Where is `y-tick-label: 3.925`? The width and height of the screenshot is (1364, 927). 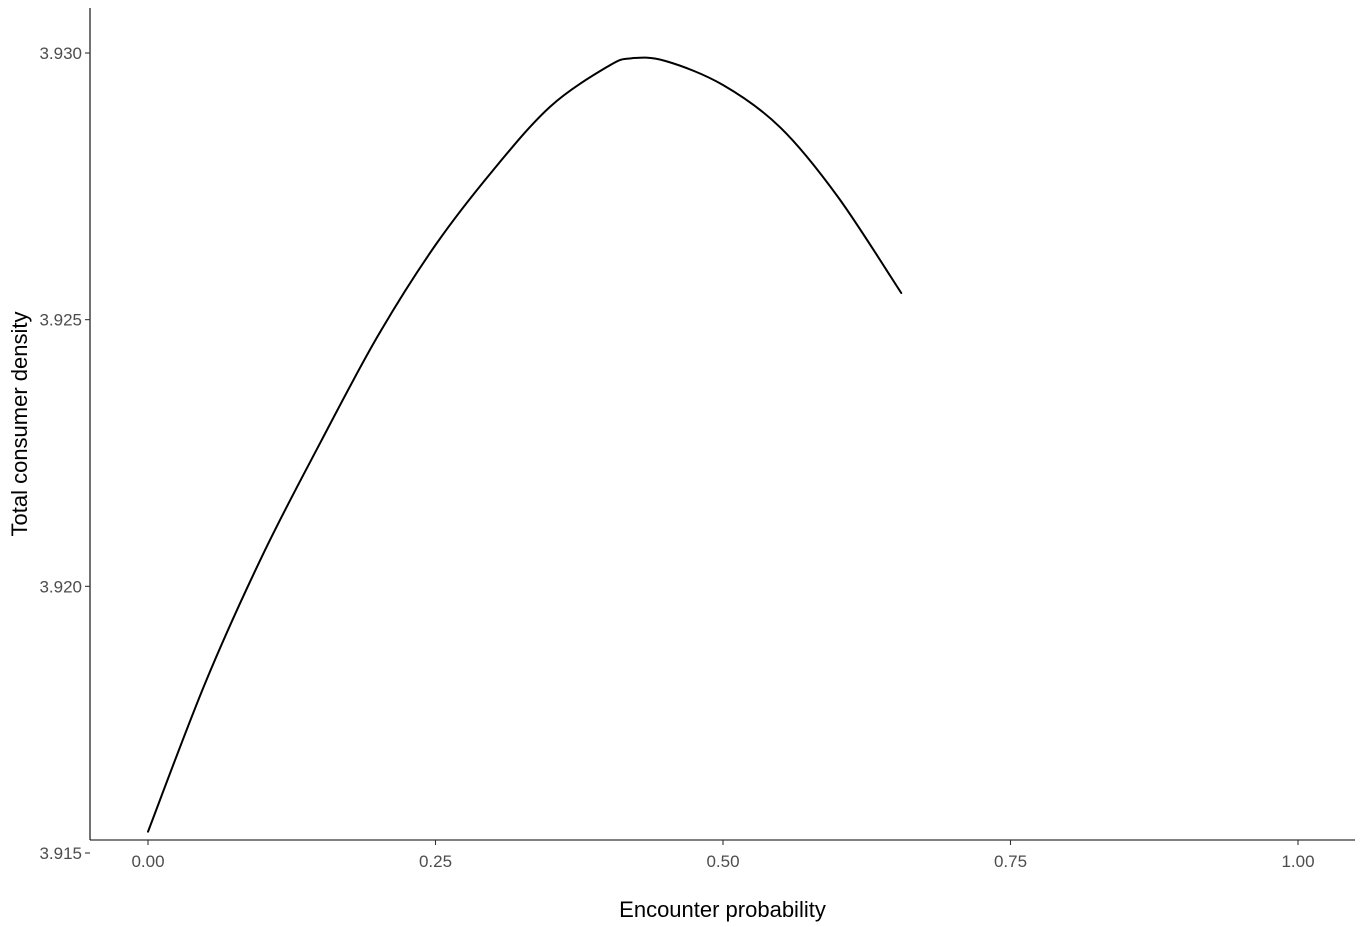
y-tick-label: 3.925 is located at coordinates (60, 320).